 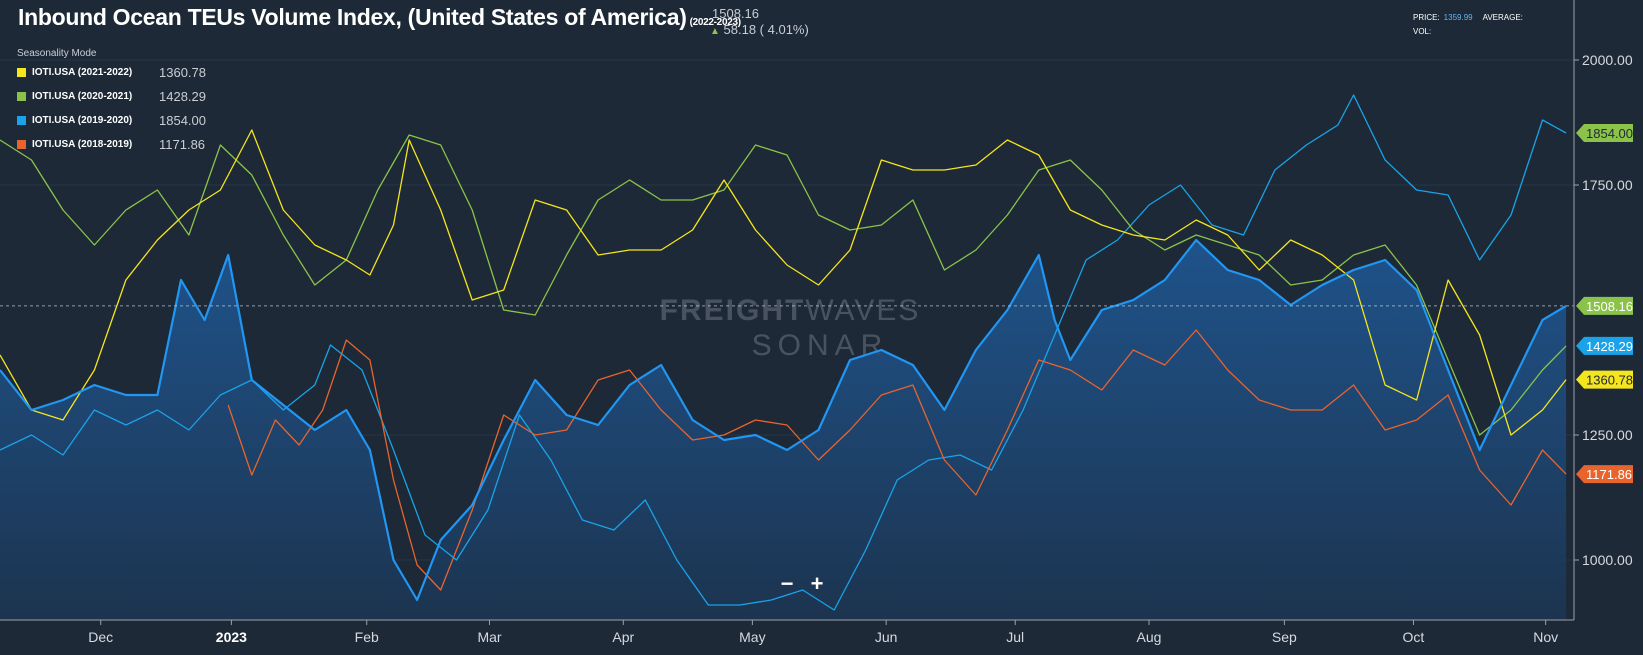 I want to click on vol-label: VOL:, so click(x=1422, y=31).